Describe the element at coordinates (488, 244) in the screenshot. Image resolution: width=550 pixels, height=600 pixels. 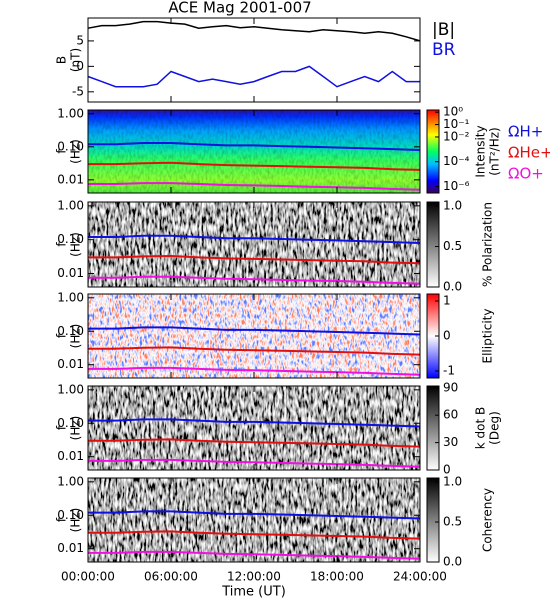
I see `colorbar-label: % Polarization` at that location.